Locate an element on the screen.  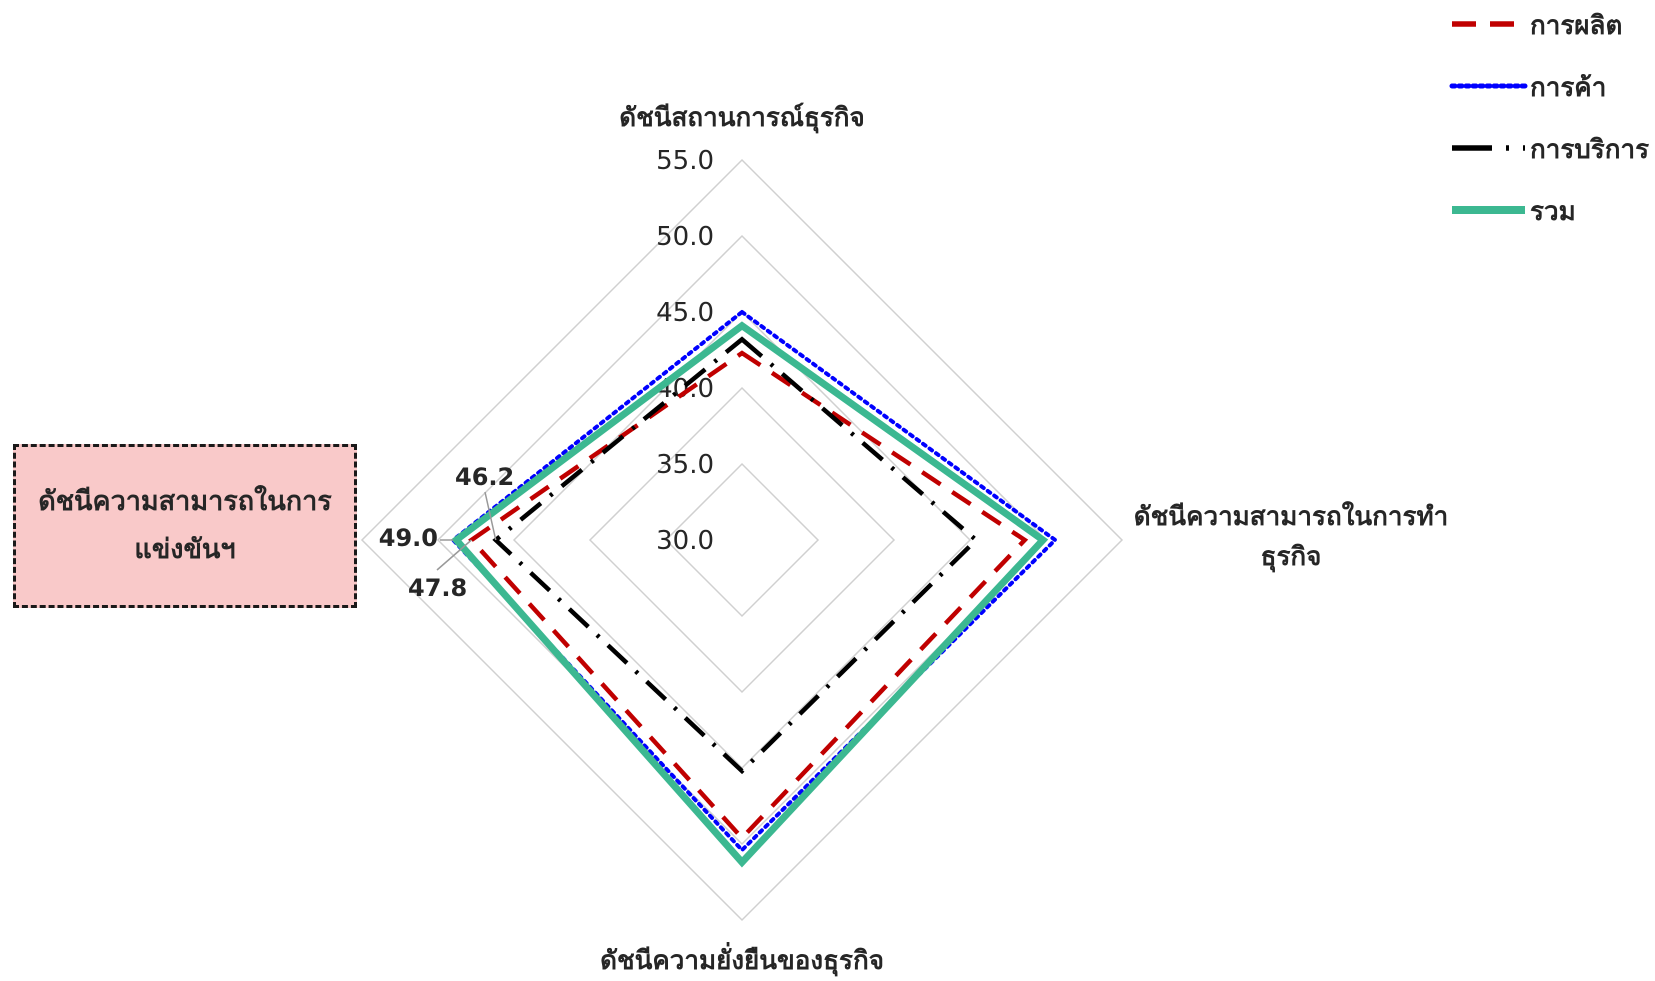
callout-line-2: แข่งขันฯ is located at coordinates (185, 549).